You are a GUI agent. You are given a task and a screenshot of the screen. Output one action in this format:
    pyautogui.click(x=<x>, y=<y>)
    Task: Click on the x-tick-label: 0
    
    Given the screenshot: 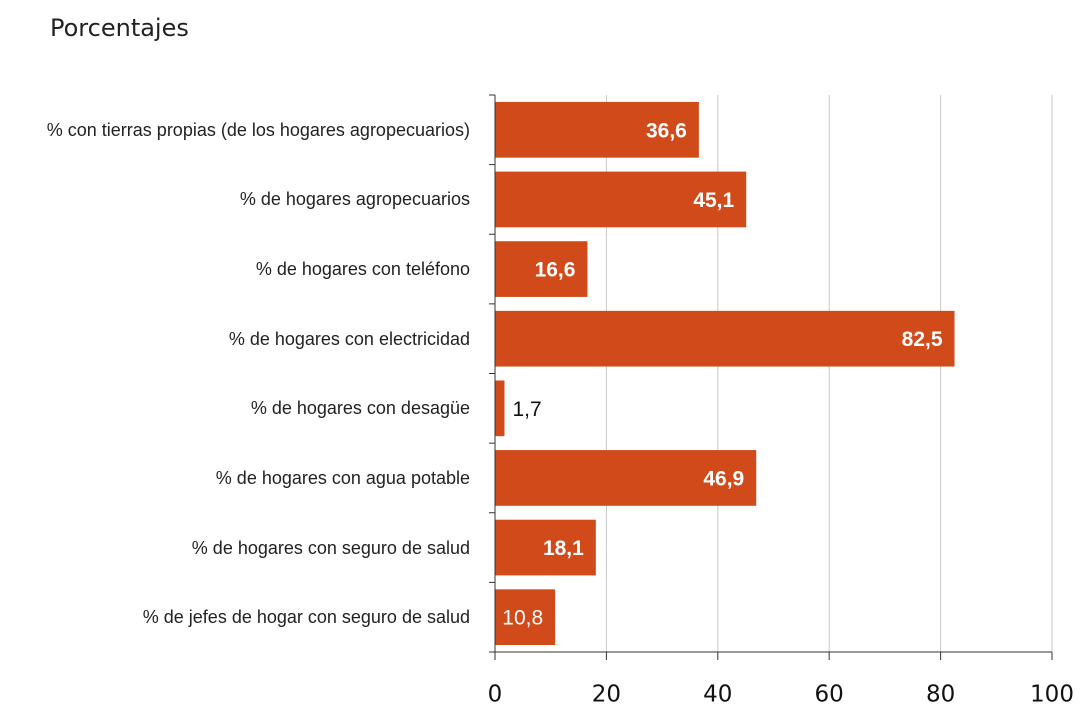 What is the action you would take?
    pyautogui.click(x=495, y=695)
    